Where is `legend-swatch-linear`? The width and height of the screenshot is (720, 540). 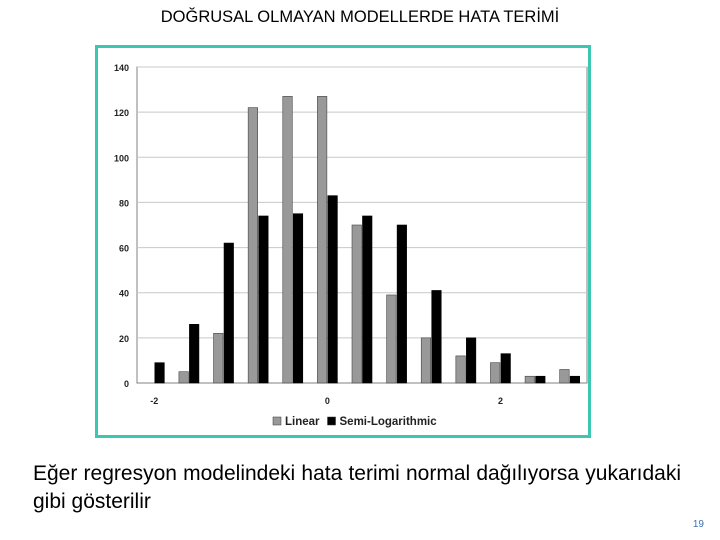
legend-swatch-linear is located at coordinates (277, 421).